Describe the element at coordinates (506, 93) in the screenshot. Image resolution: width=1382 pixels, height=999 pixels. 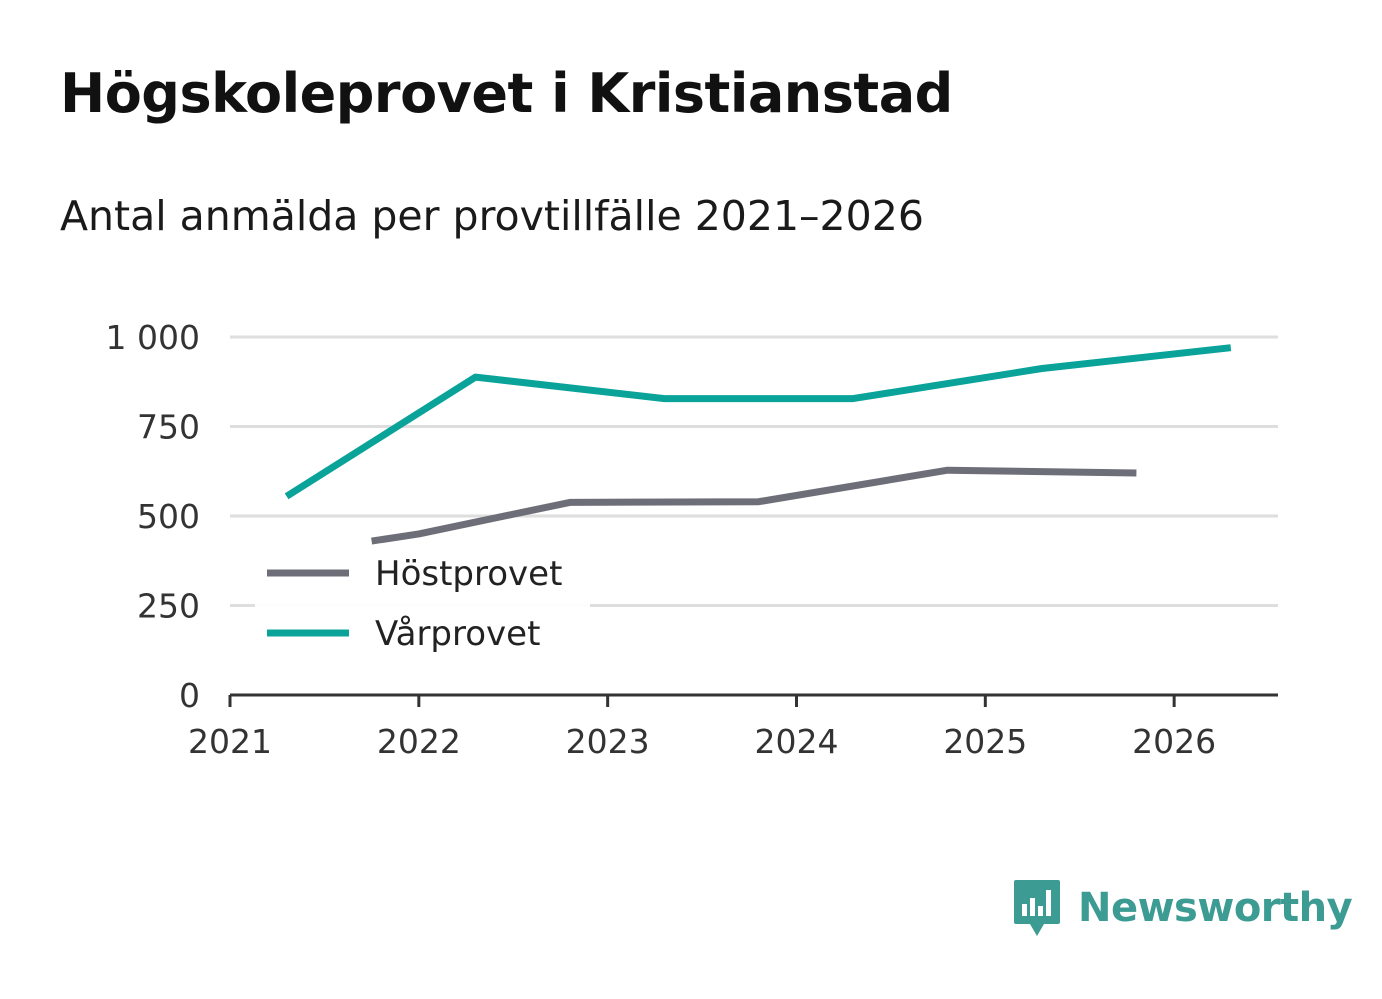
I see `chart-title: Högskoleprovet i Kristianstad` at that location.